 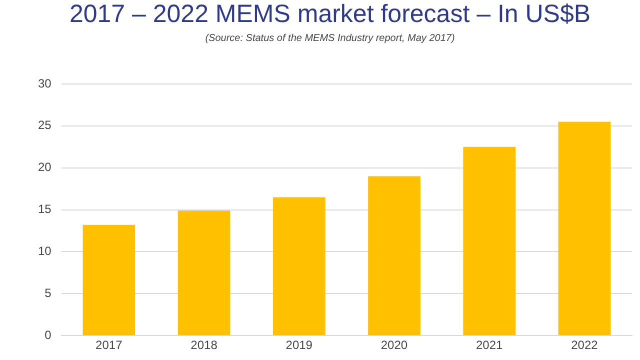 What do you see at coordinates (490, 345) in the screenshot?
I see `x-tick-label: 2021` at bounding box center [490, 345].